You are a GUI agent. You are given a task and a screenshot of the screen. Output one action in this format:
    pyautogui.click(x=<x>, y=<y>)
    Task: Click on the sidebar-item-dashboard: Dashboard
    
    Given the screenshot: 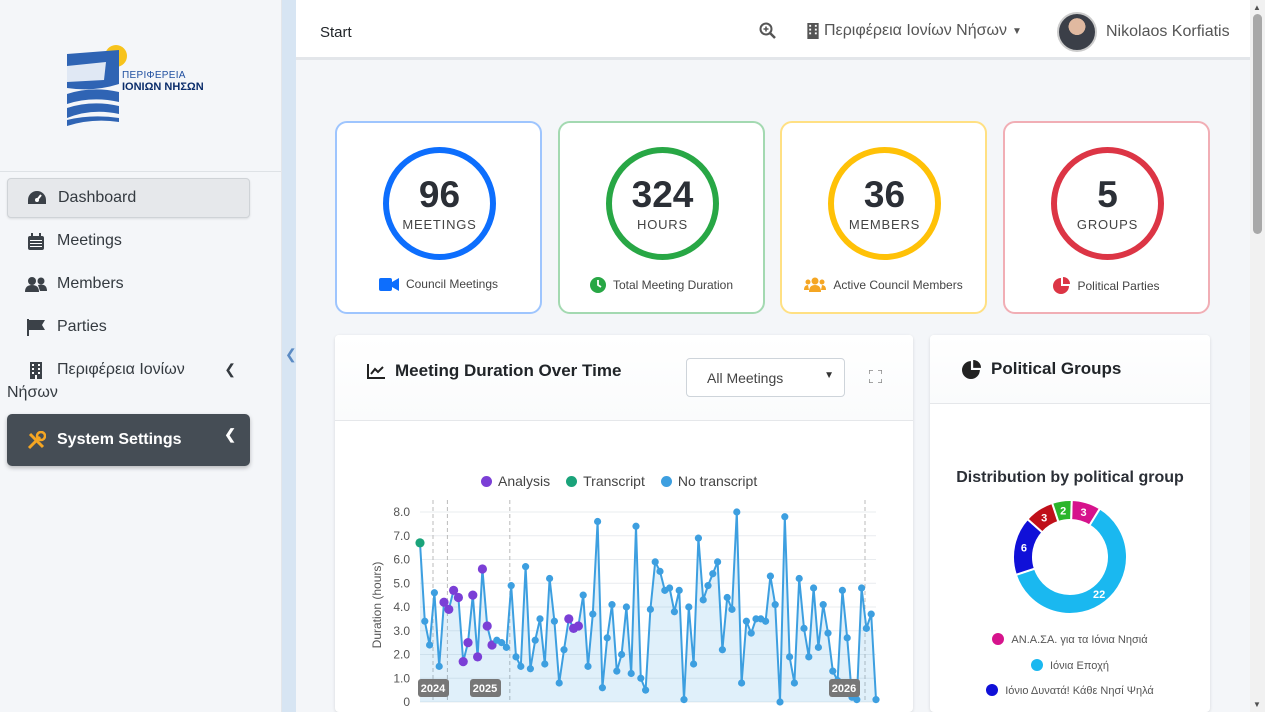 What is the action you would take?
    pyautogui.click(x=128, y=198)
    